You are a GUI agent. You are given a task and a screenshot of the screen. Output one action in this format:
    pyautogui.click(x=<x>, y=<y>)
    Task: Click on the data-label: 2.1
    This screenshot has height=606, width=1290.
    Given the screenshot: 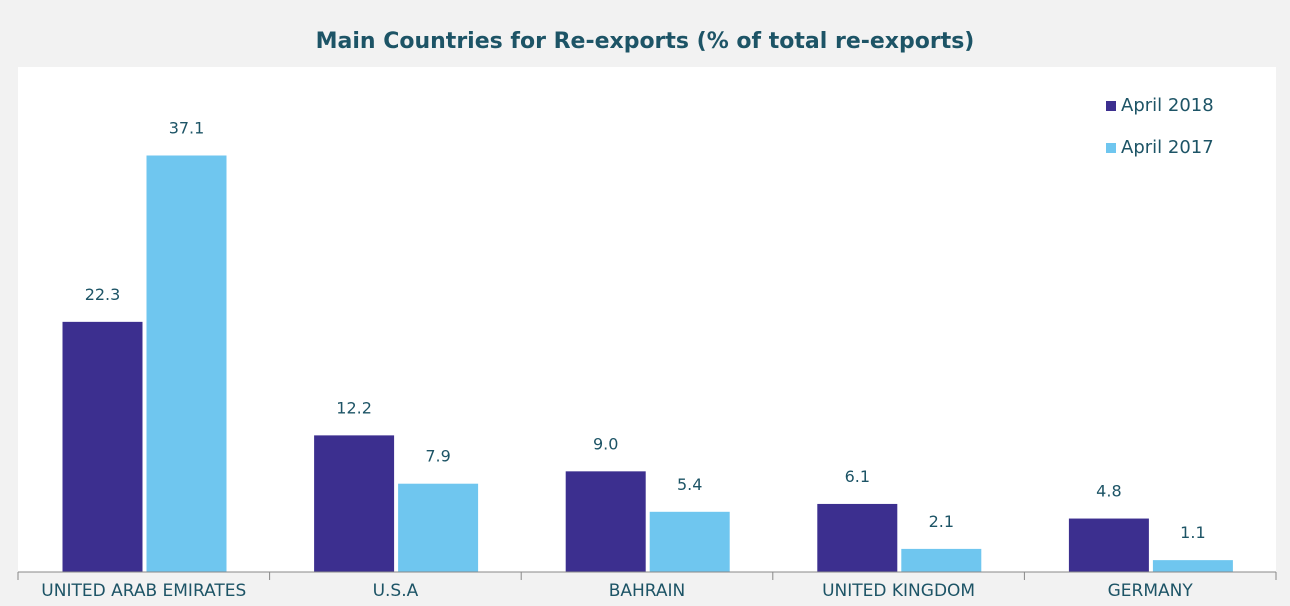 What is the action you would take?
    pyautogui.click(x=941, y=521)
    